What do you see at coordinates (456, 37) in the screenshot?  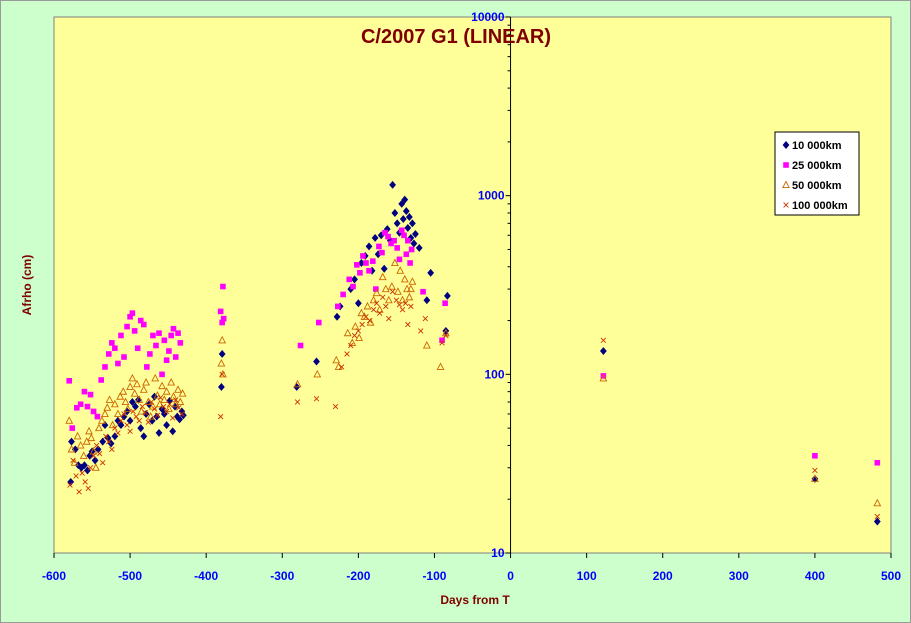 I see `chart-title: C/2007 G1 (LINEAR)` at bounding box center [456, 37].